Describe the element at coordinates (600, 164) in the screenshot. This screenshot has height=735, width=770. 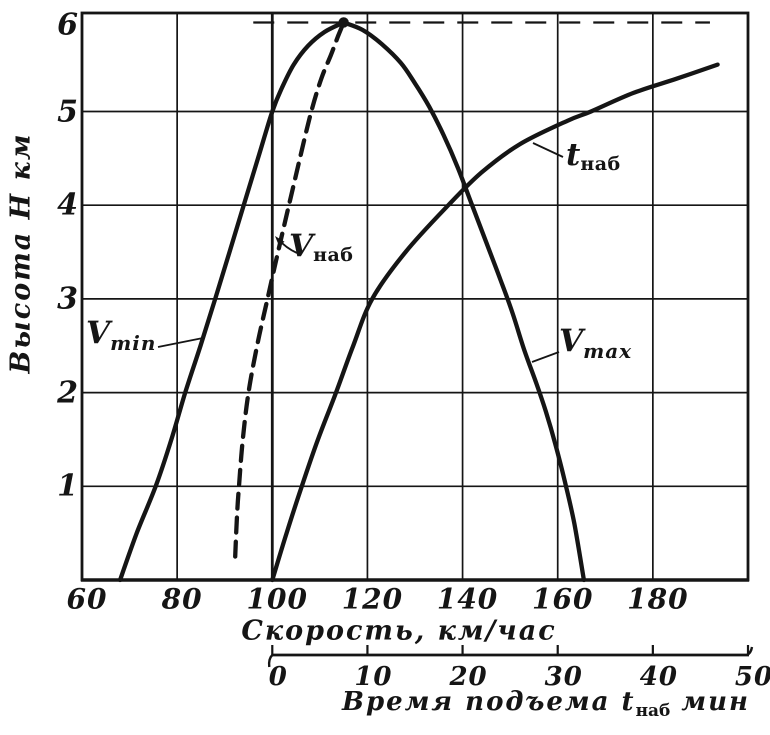
I see `tnab-subscript: наб` at that location.